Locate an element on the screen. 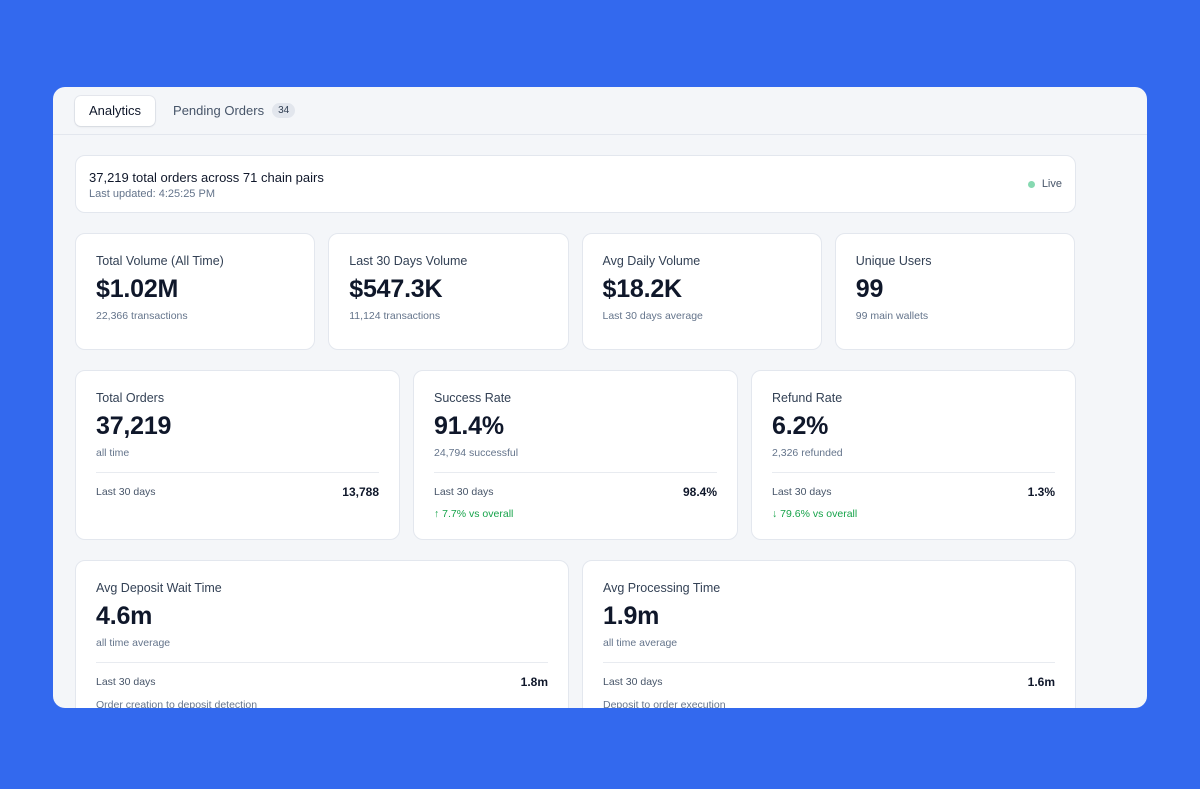 Image resolution: width=1200 pixels, height=789 pixels. period-row: Last 30 days 98.4% is located at coordinates (575, 492).